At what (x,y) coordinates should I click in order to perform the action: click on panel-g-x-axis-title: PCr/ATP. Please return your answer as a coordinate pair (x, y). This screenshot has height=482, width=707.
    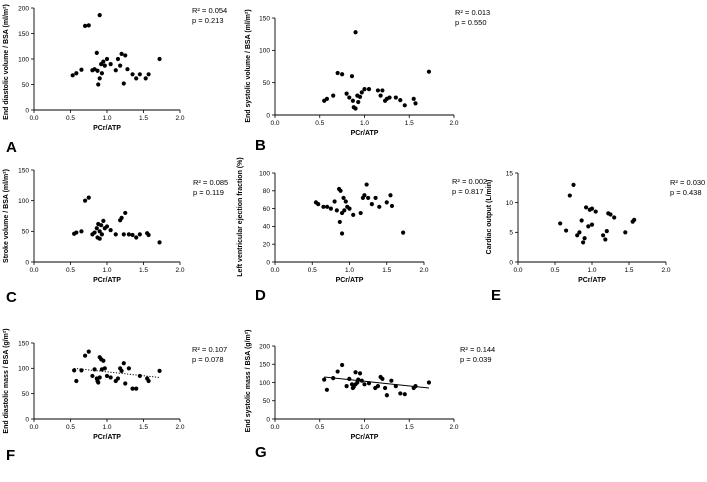
    Looking at the image, I should click on (365, 437).